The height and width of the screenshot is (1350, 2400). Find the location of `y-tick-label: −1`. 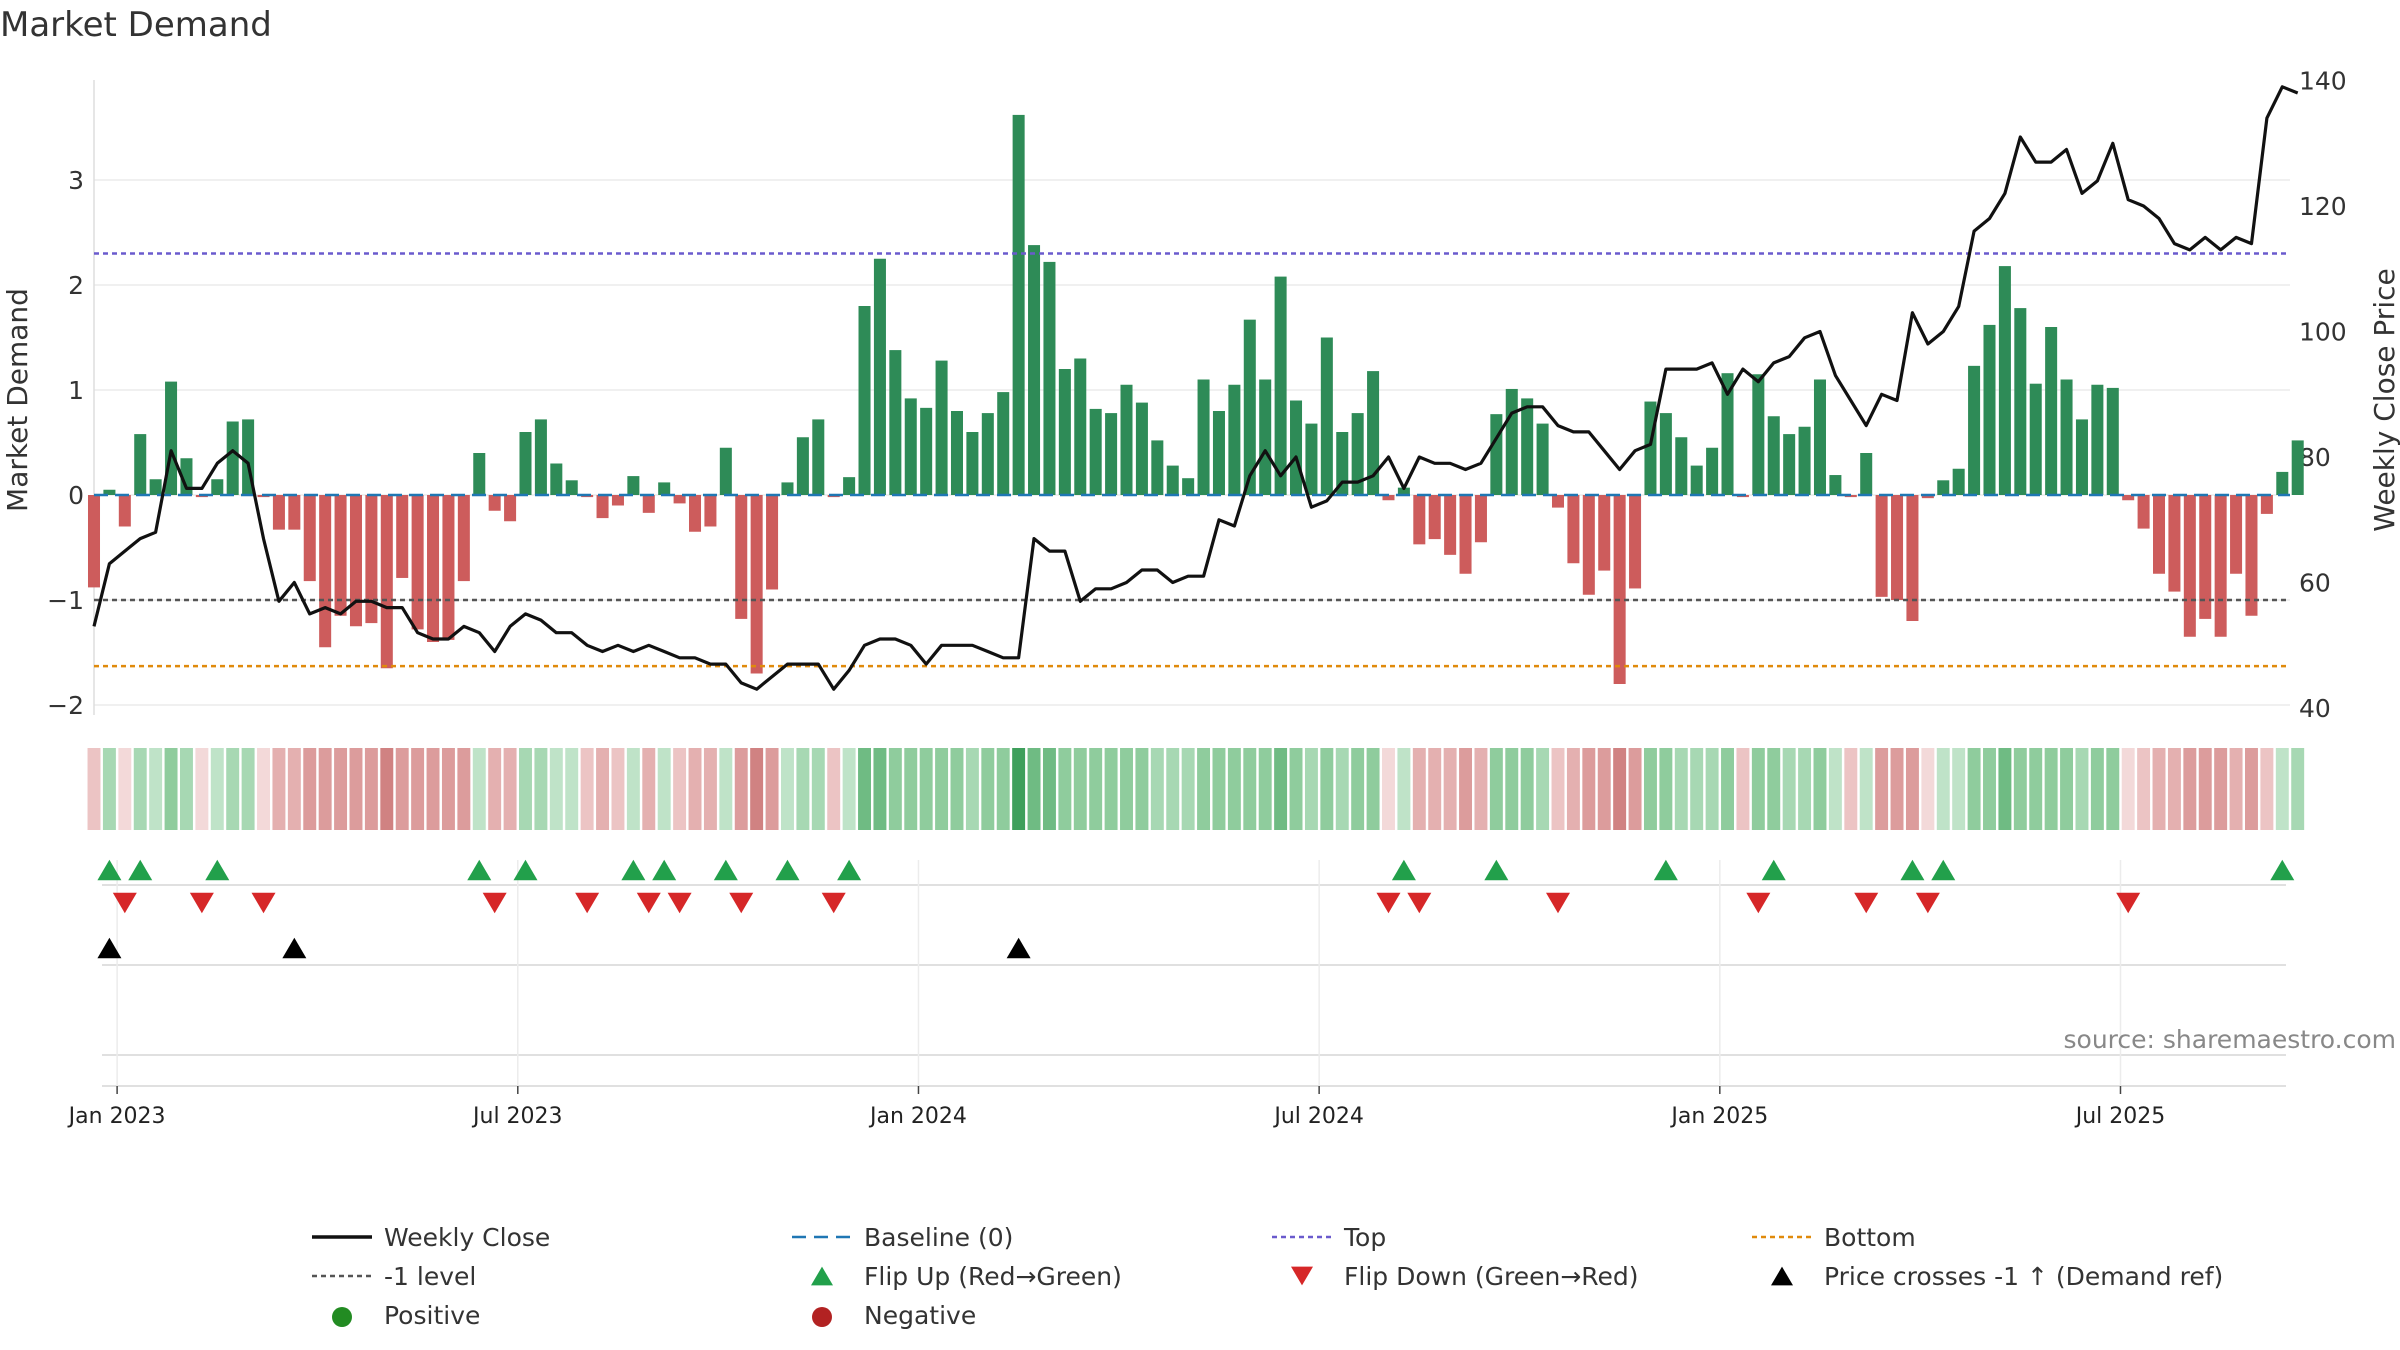

y-tick-label: −1 is located at coordinates (65, 600).